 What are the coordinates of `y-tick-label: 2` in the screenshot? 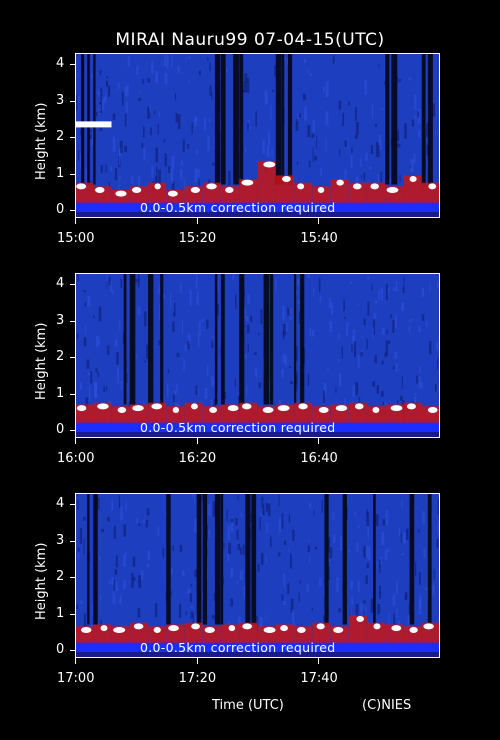 It's located at (60, 137).